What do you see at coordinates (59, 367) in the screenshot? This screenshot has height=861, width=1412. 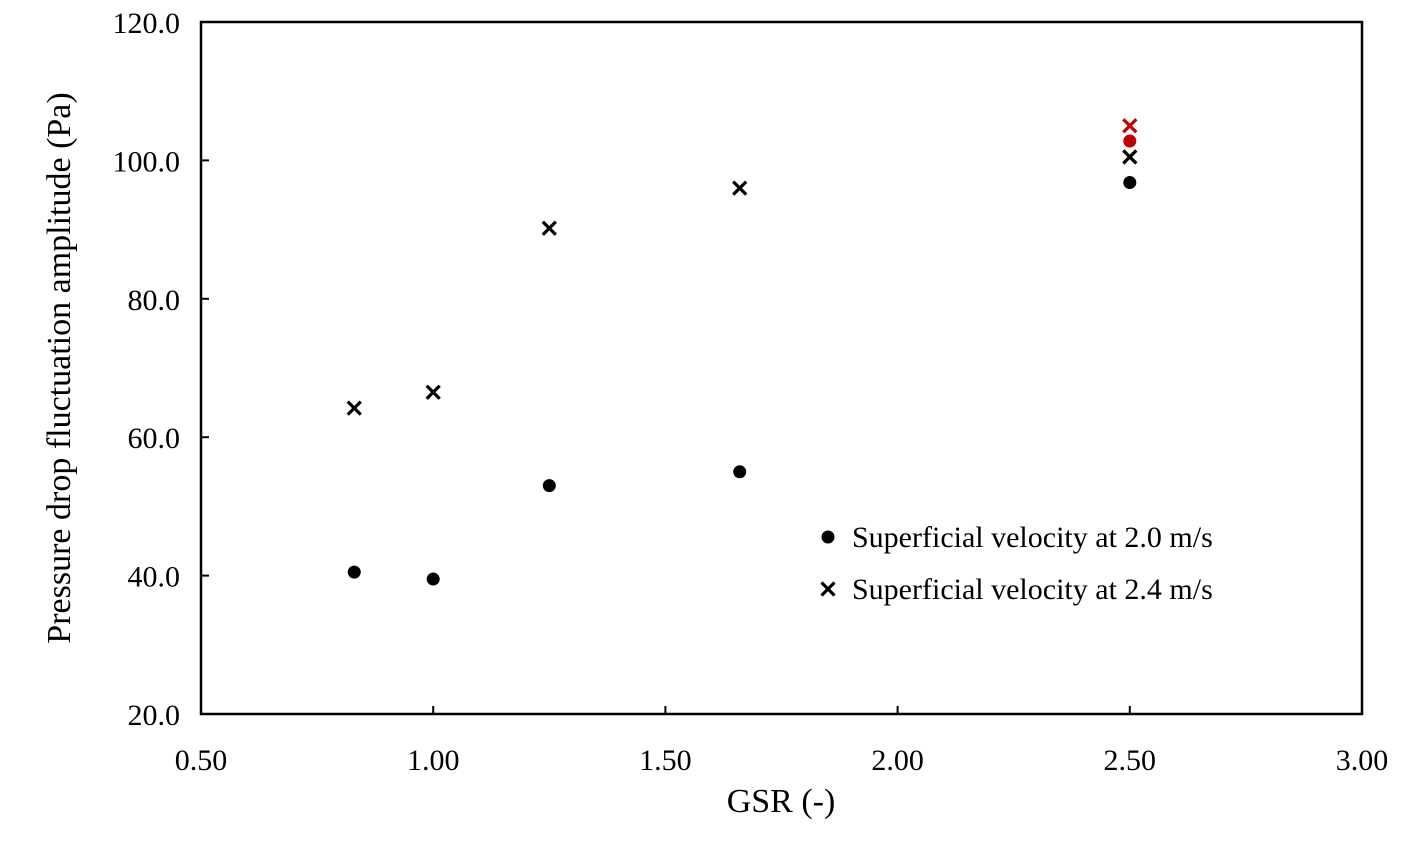 I see `y-axis-title: Pressure drop fluctuation amplitude (Pa)` at bounding box center [59, 367].